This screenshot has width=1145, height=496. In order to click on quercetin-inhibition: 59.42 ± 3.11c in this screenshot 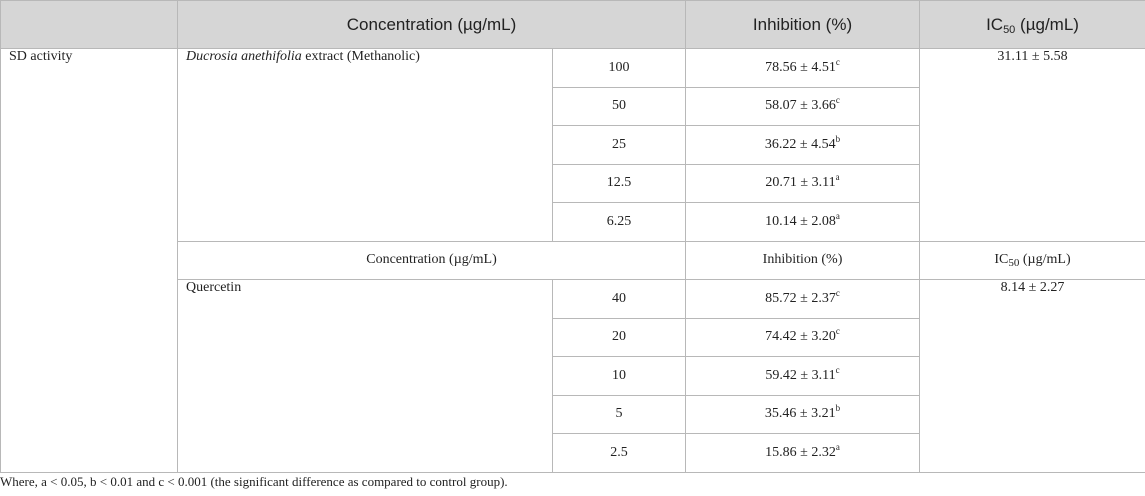, I will do `click(803, 376)`.